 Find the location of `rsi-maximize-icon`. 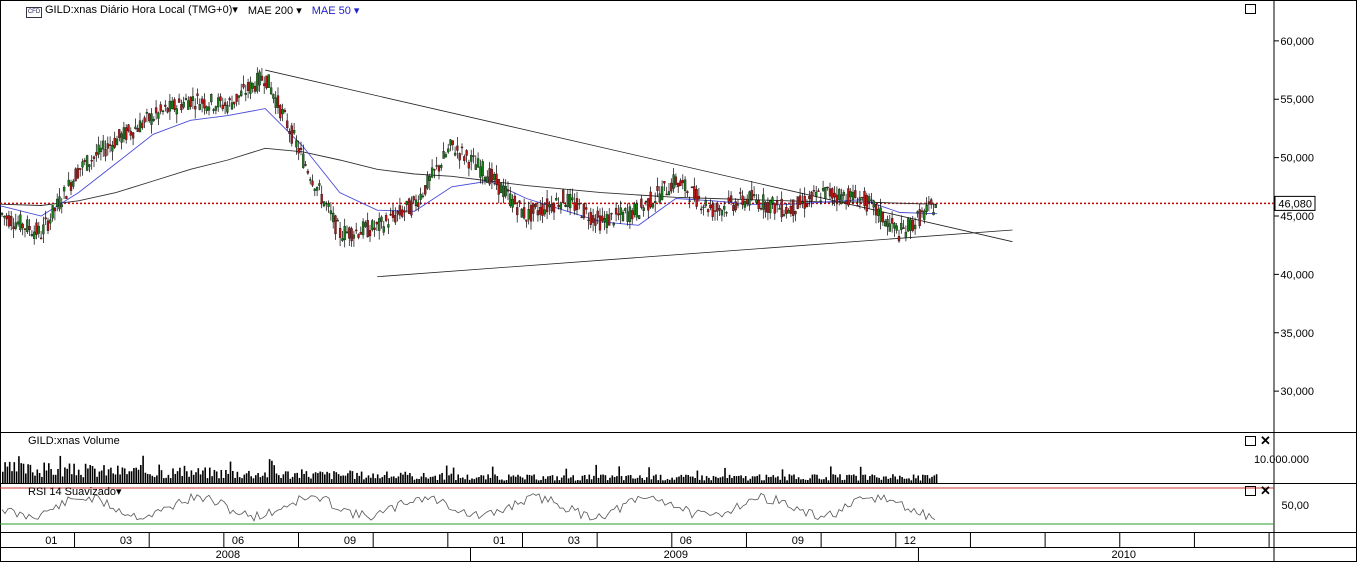

rsi-maximize-icon is located at coordinates (1250, 491).